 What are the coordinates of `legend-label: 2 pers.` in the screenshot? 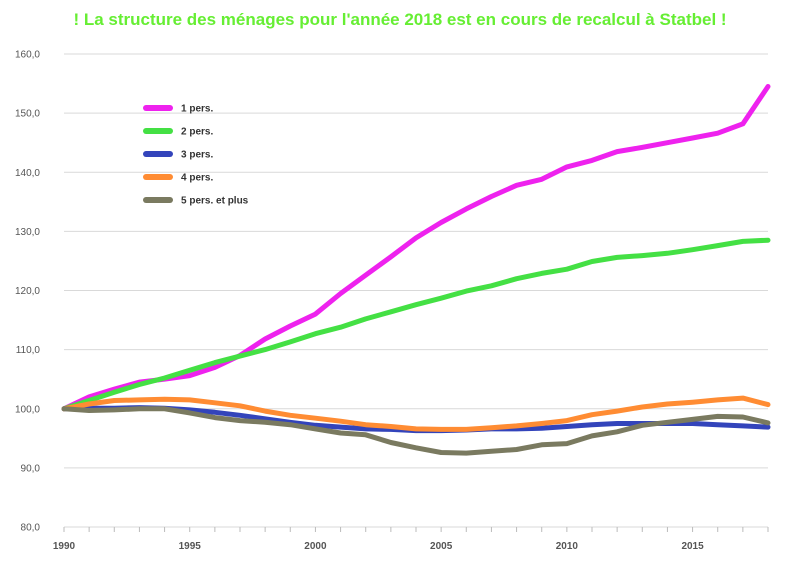 It's located at (197, 132).